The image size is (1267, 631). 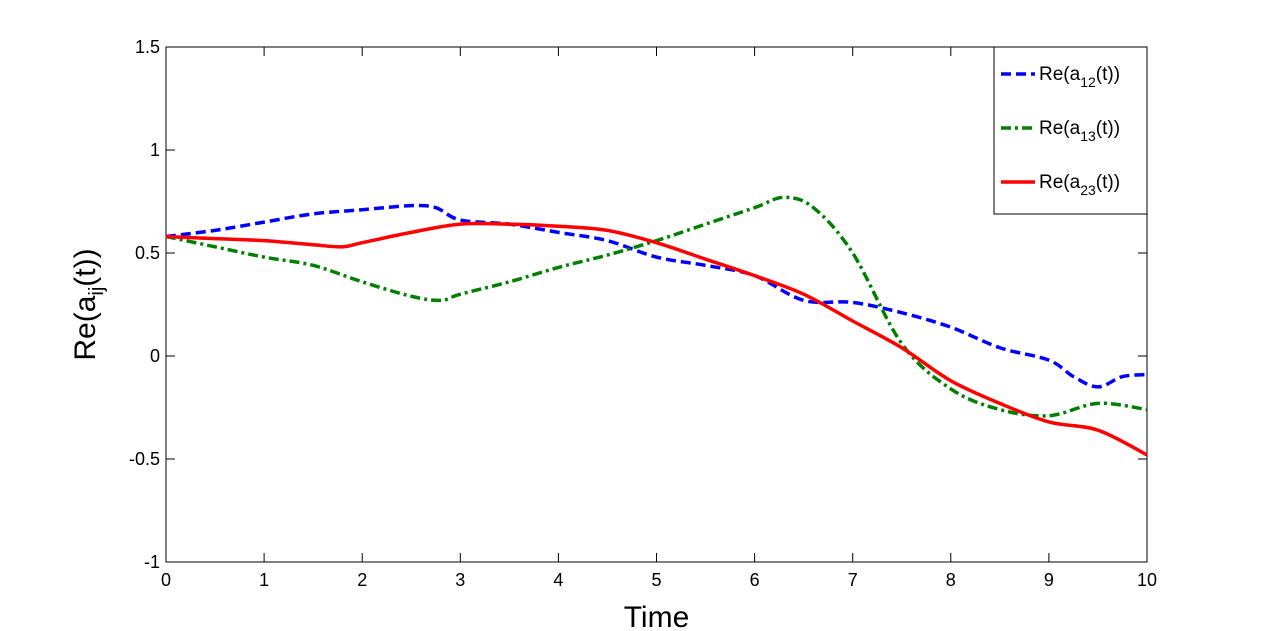 I want to click on x-tick-label: 0, so click(x=166, y=580).